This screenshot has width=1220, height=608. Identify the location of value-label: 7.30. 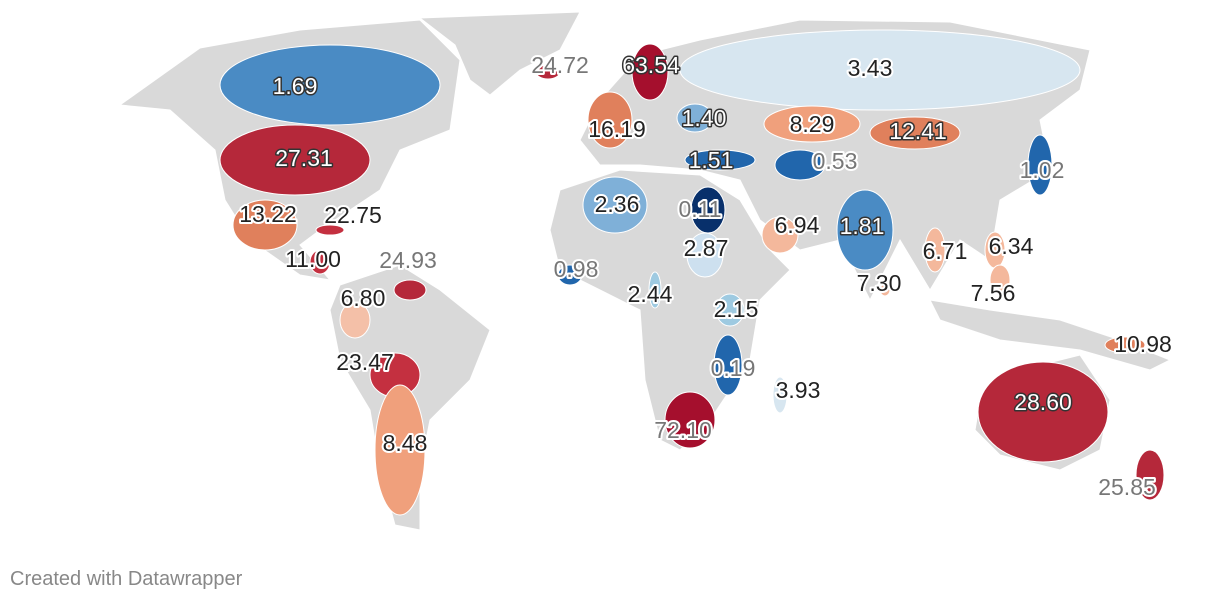
(879, 283).